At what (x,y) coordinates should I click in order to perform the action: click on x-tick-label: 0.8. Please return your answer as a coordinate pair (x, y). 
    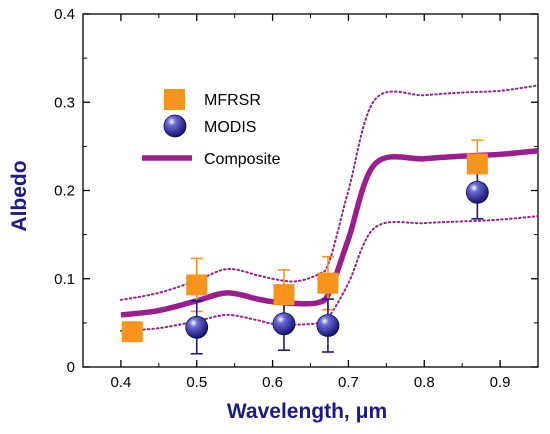
    Looking at the image, I should click on (424, 382).